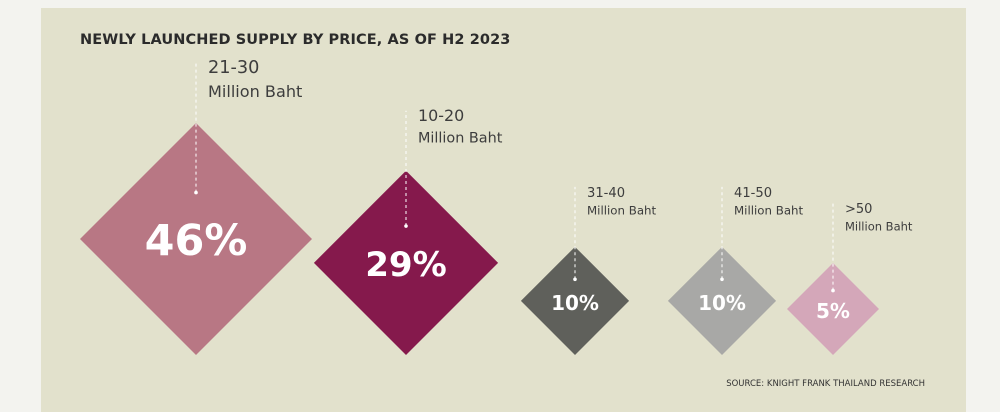 The image size is (1000, 412). What do you see at coordinates (255, 91) in the screenshot?
I see `category-unit-label-1: Million Baht` at bounding box center [255, 91].